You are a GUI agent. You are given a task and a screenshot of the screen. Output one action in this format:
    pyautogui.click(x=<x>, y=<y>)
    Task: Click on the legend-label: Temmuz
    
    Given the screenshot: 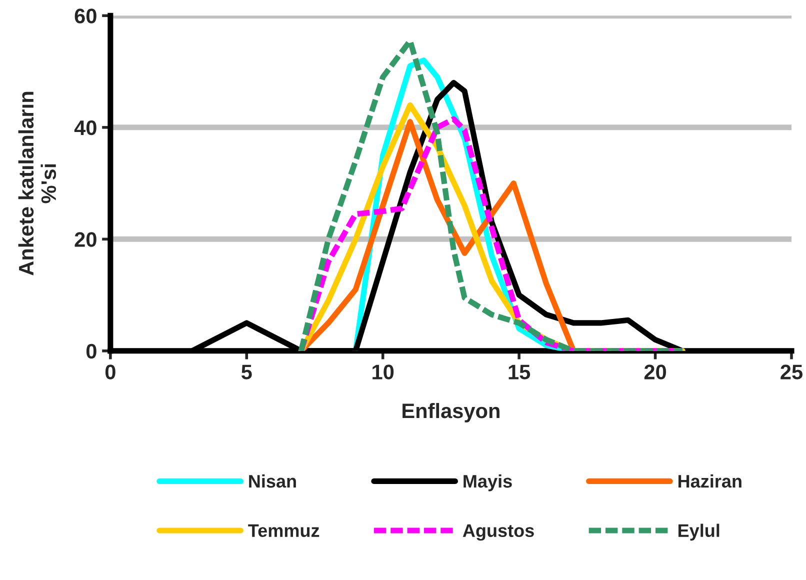 What is the action you would take?
    pyautogui.click(x=284, y=531)
    